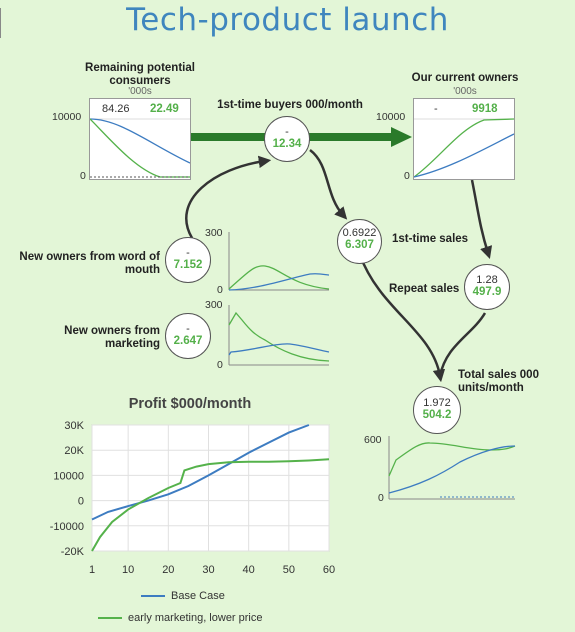 The height and width of the screenshot is (632, 575). Describe the element at coordinates (190, 404) in the screenshot. I see `profit-chart-title: Profit $000/month` at that location.